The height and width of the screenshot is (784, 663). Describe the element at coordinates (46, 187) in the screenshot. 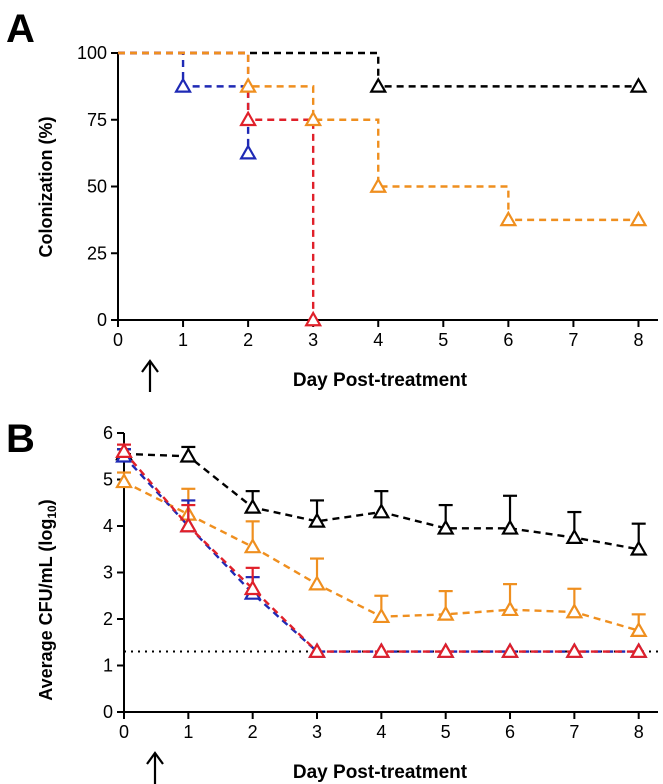

I see `panel-a-y-axis-title: Colonization (%)` at that location.